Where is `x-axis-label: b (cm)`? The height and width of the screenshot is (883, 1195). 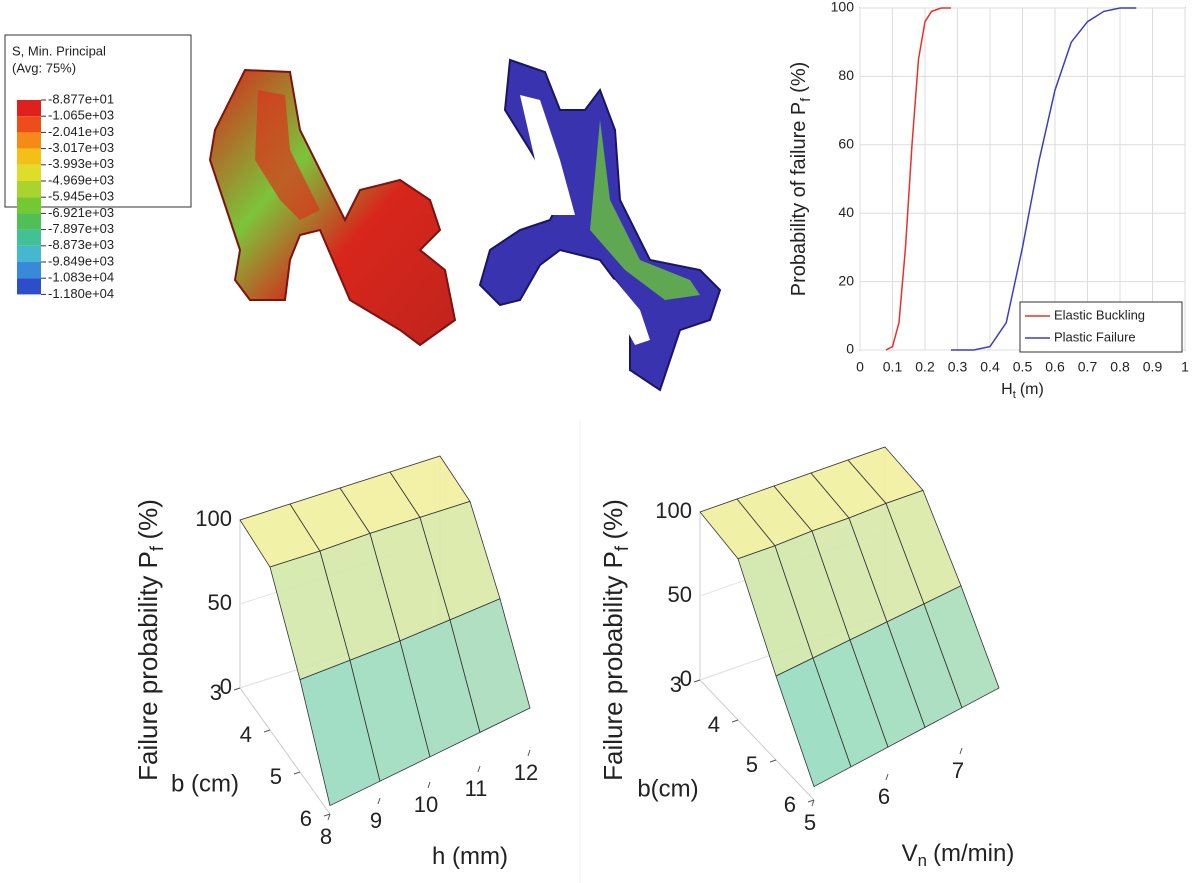
x-axis-label: b (cm) is located at coordinates (205, 783).